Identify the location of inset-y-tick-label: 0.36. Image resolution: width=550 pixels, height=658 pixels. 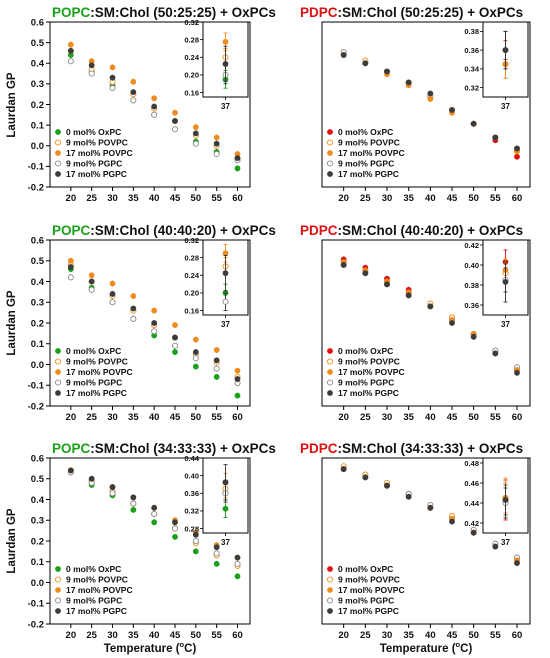
(471, 50).